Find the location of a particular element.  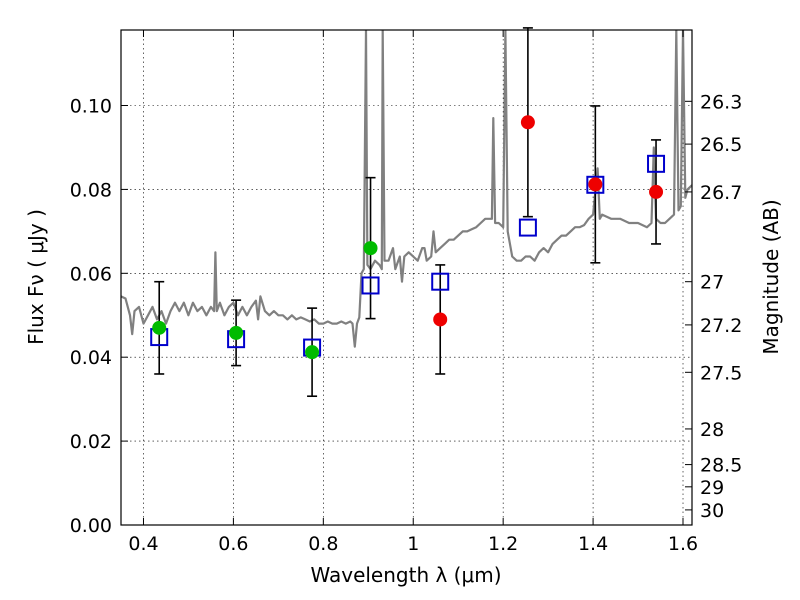

mag-tick-label: 27.2 is located at coordinates (721, 326).